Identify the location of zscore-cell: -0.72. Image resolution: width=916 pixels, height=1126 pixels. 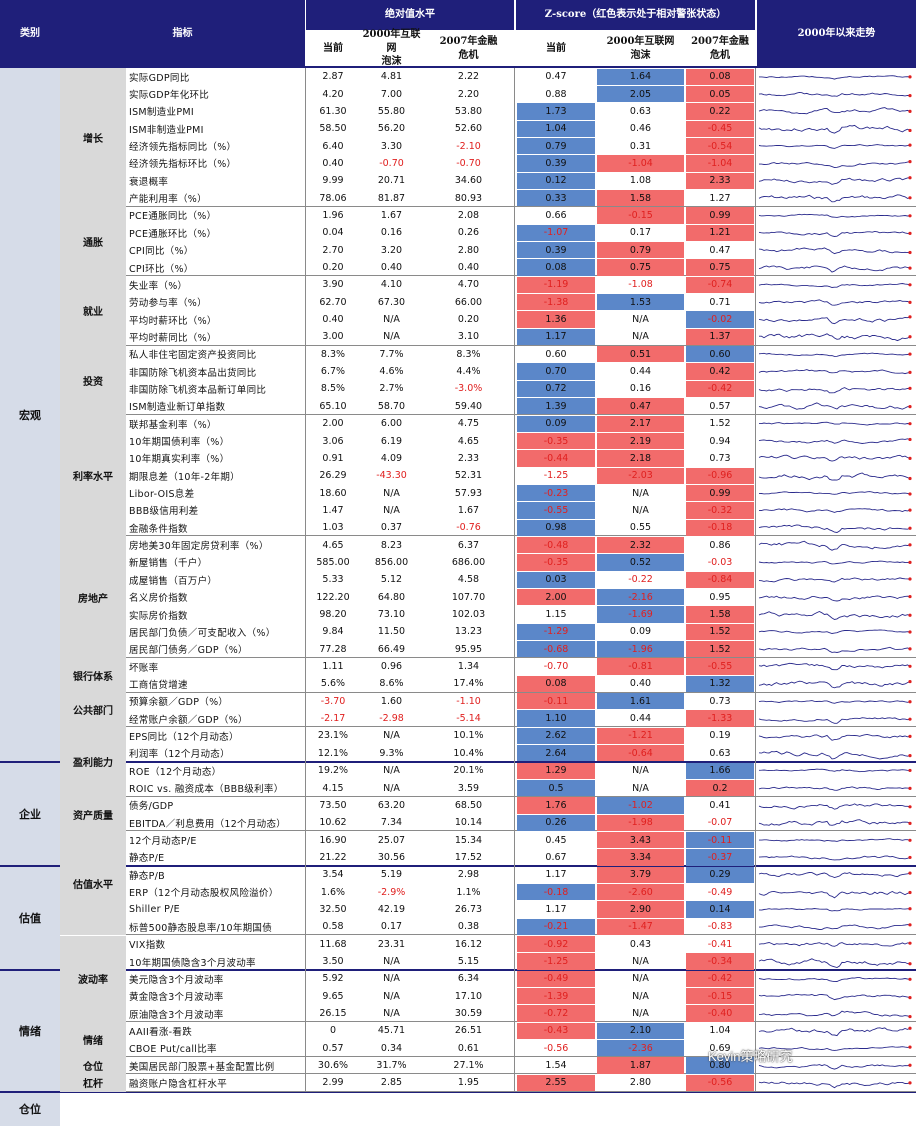
(556, 1013).